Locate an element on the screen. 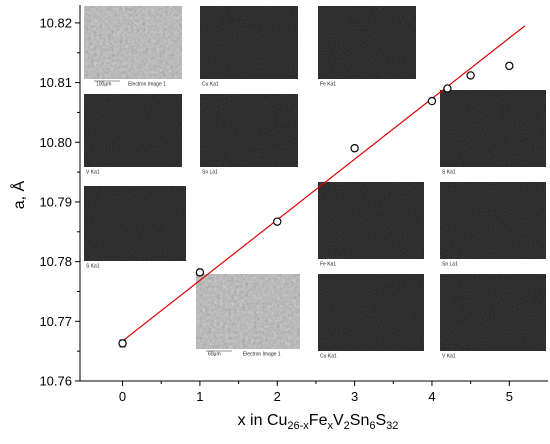 The height and width of the screenshot is (444, 550). y-axis-title: a, Å is located at coordinates (18, 194).